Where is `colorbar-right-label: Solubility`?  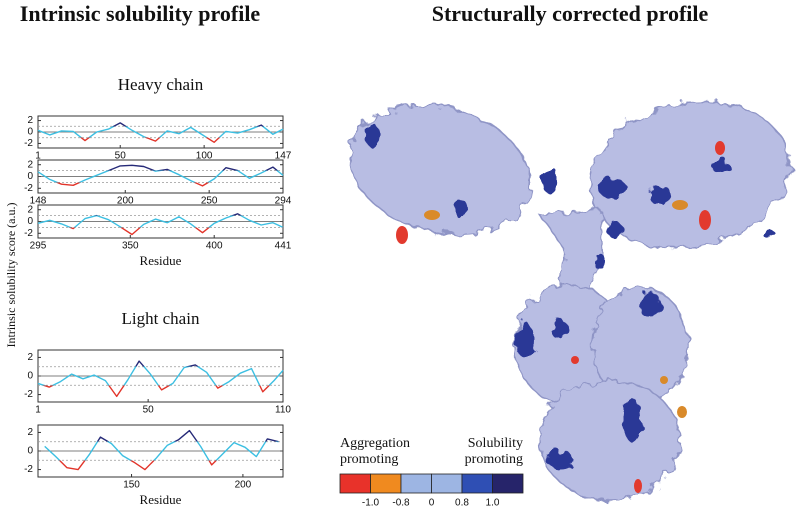
colorbar-right-label: Solubility is located at coordinates (495, 443).